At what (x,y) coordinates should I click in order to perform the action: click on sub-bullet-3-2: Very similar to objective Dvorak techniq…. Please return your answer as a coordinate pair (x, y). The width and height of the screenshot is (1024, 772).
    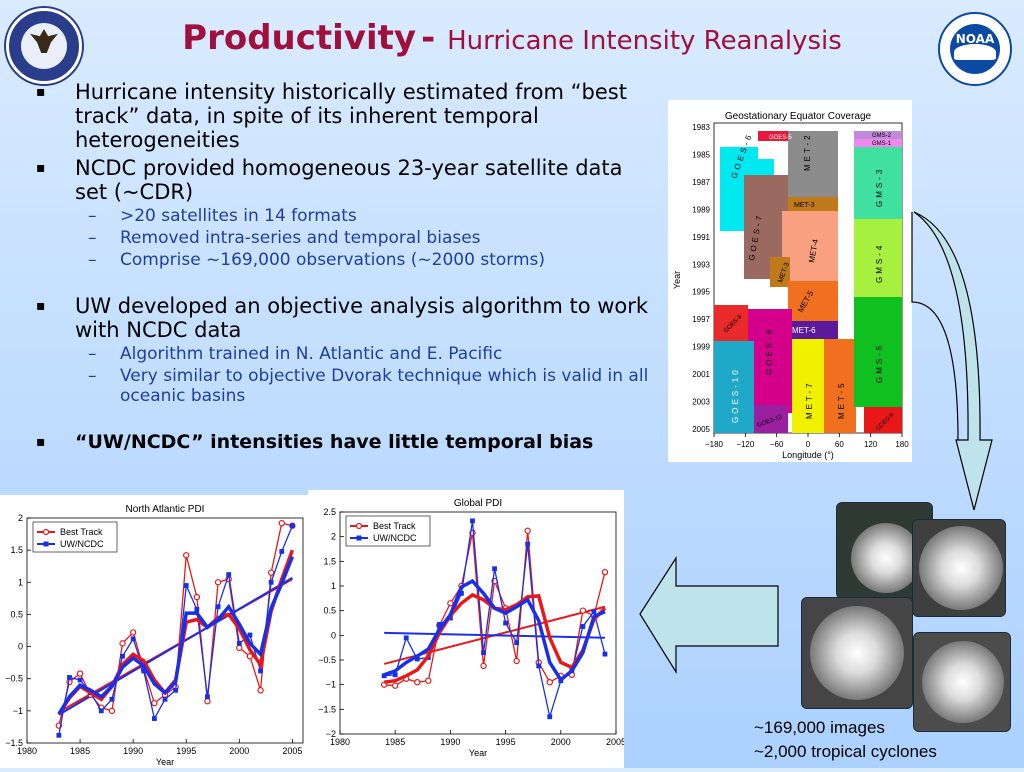
    Looking at the image, I should click on (340, 386).